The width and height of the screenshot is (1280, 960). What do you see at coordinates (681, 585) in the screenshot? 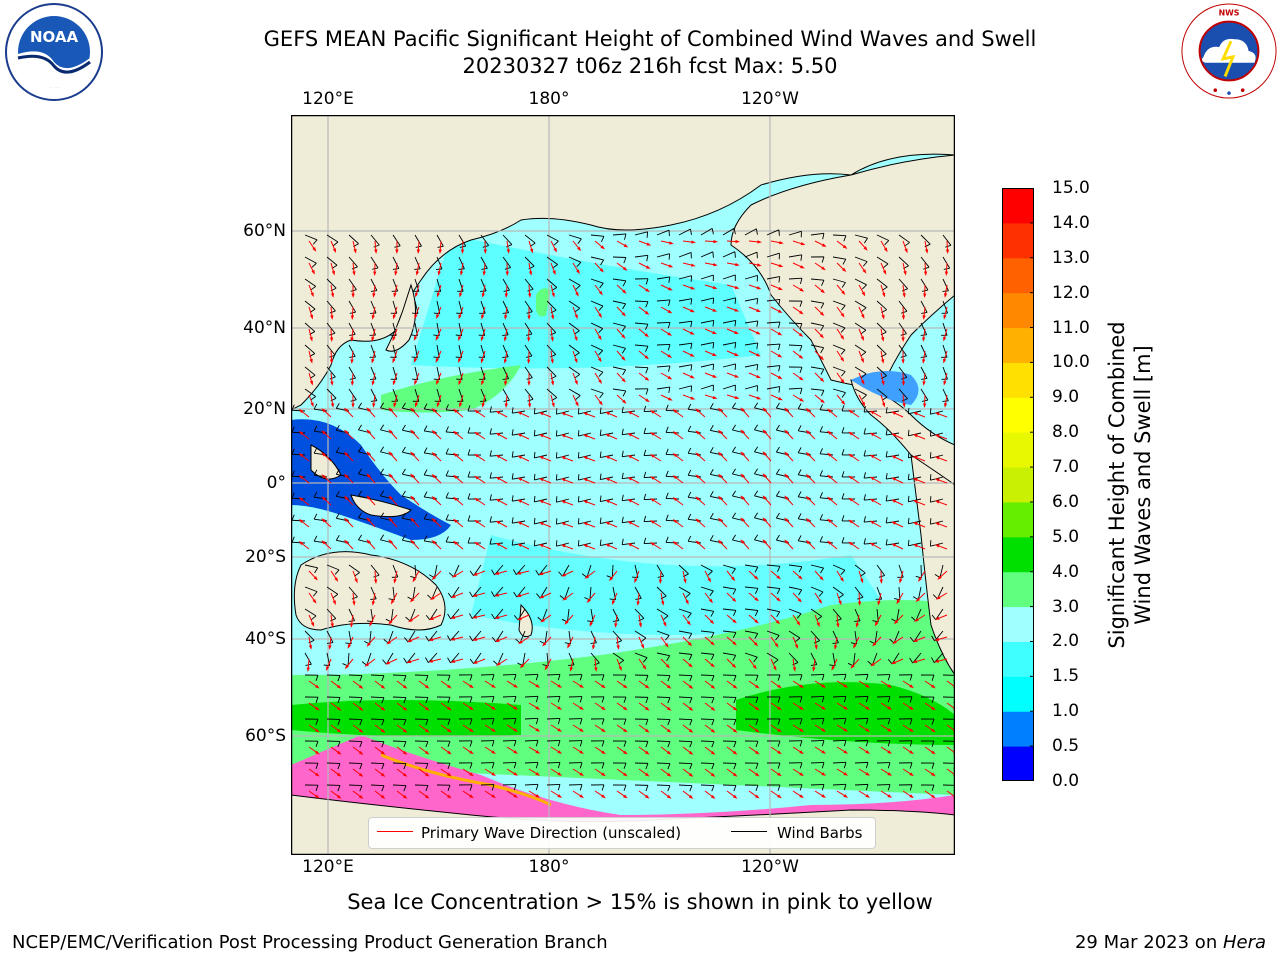
I see `wave-band-cyan` at bounding box center [681, 585].